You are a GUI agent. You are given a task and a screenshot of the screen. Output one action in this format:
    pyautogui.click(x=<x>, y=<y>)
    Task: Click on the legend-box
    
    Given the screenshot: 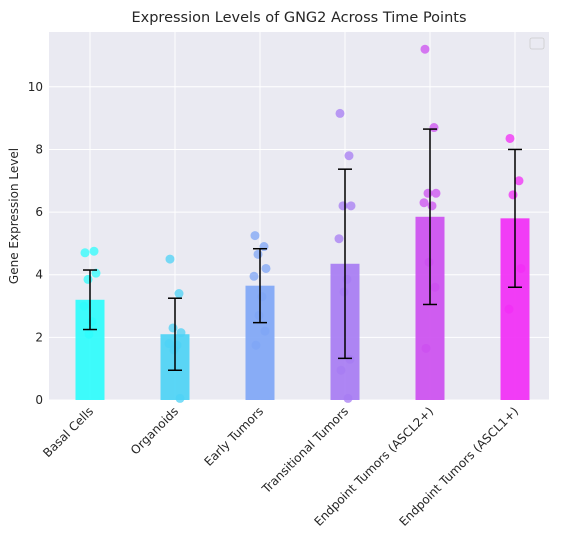 What is the action you would take?
    pyautogui.click(x=537, y=43)
    